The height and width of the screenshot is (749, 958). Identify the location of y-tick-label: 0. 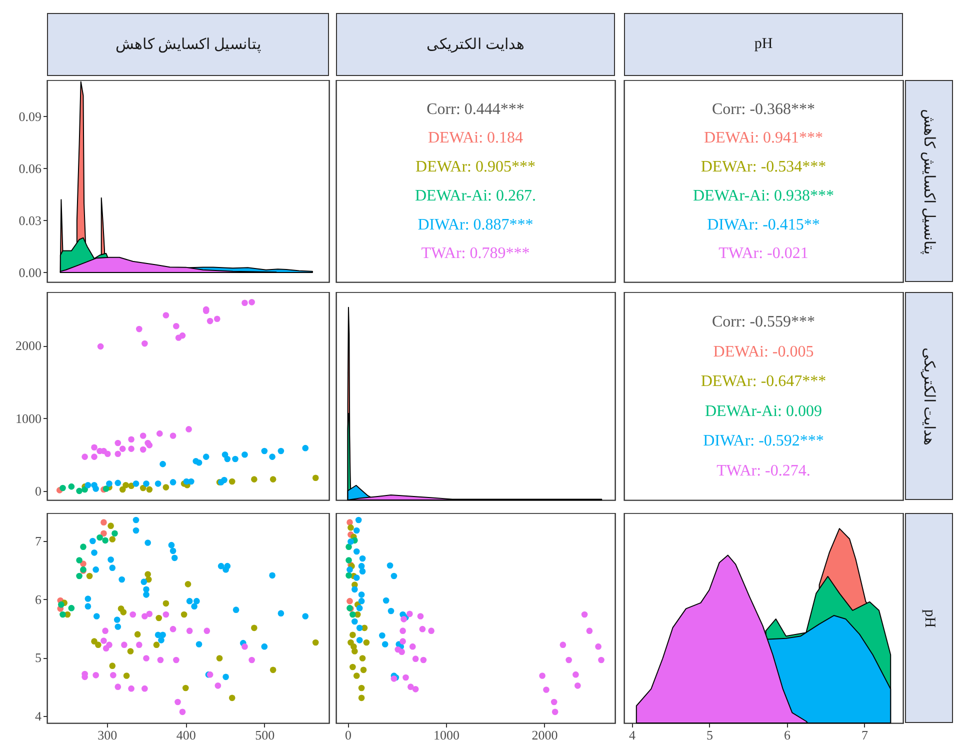
(38, 490).